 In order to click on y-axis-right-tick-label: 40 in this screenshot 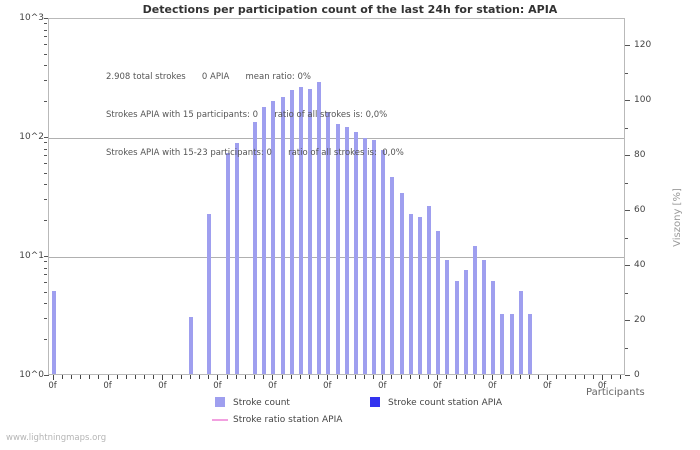, I will do `click(640, 265)`.